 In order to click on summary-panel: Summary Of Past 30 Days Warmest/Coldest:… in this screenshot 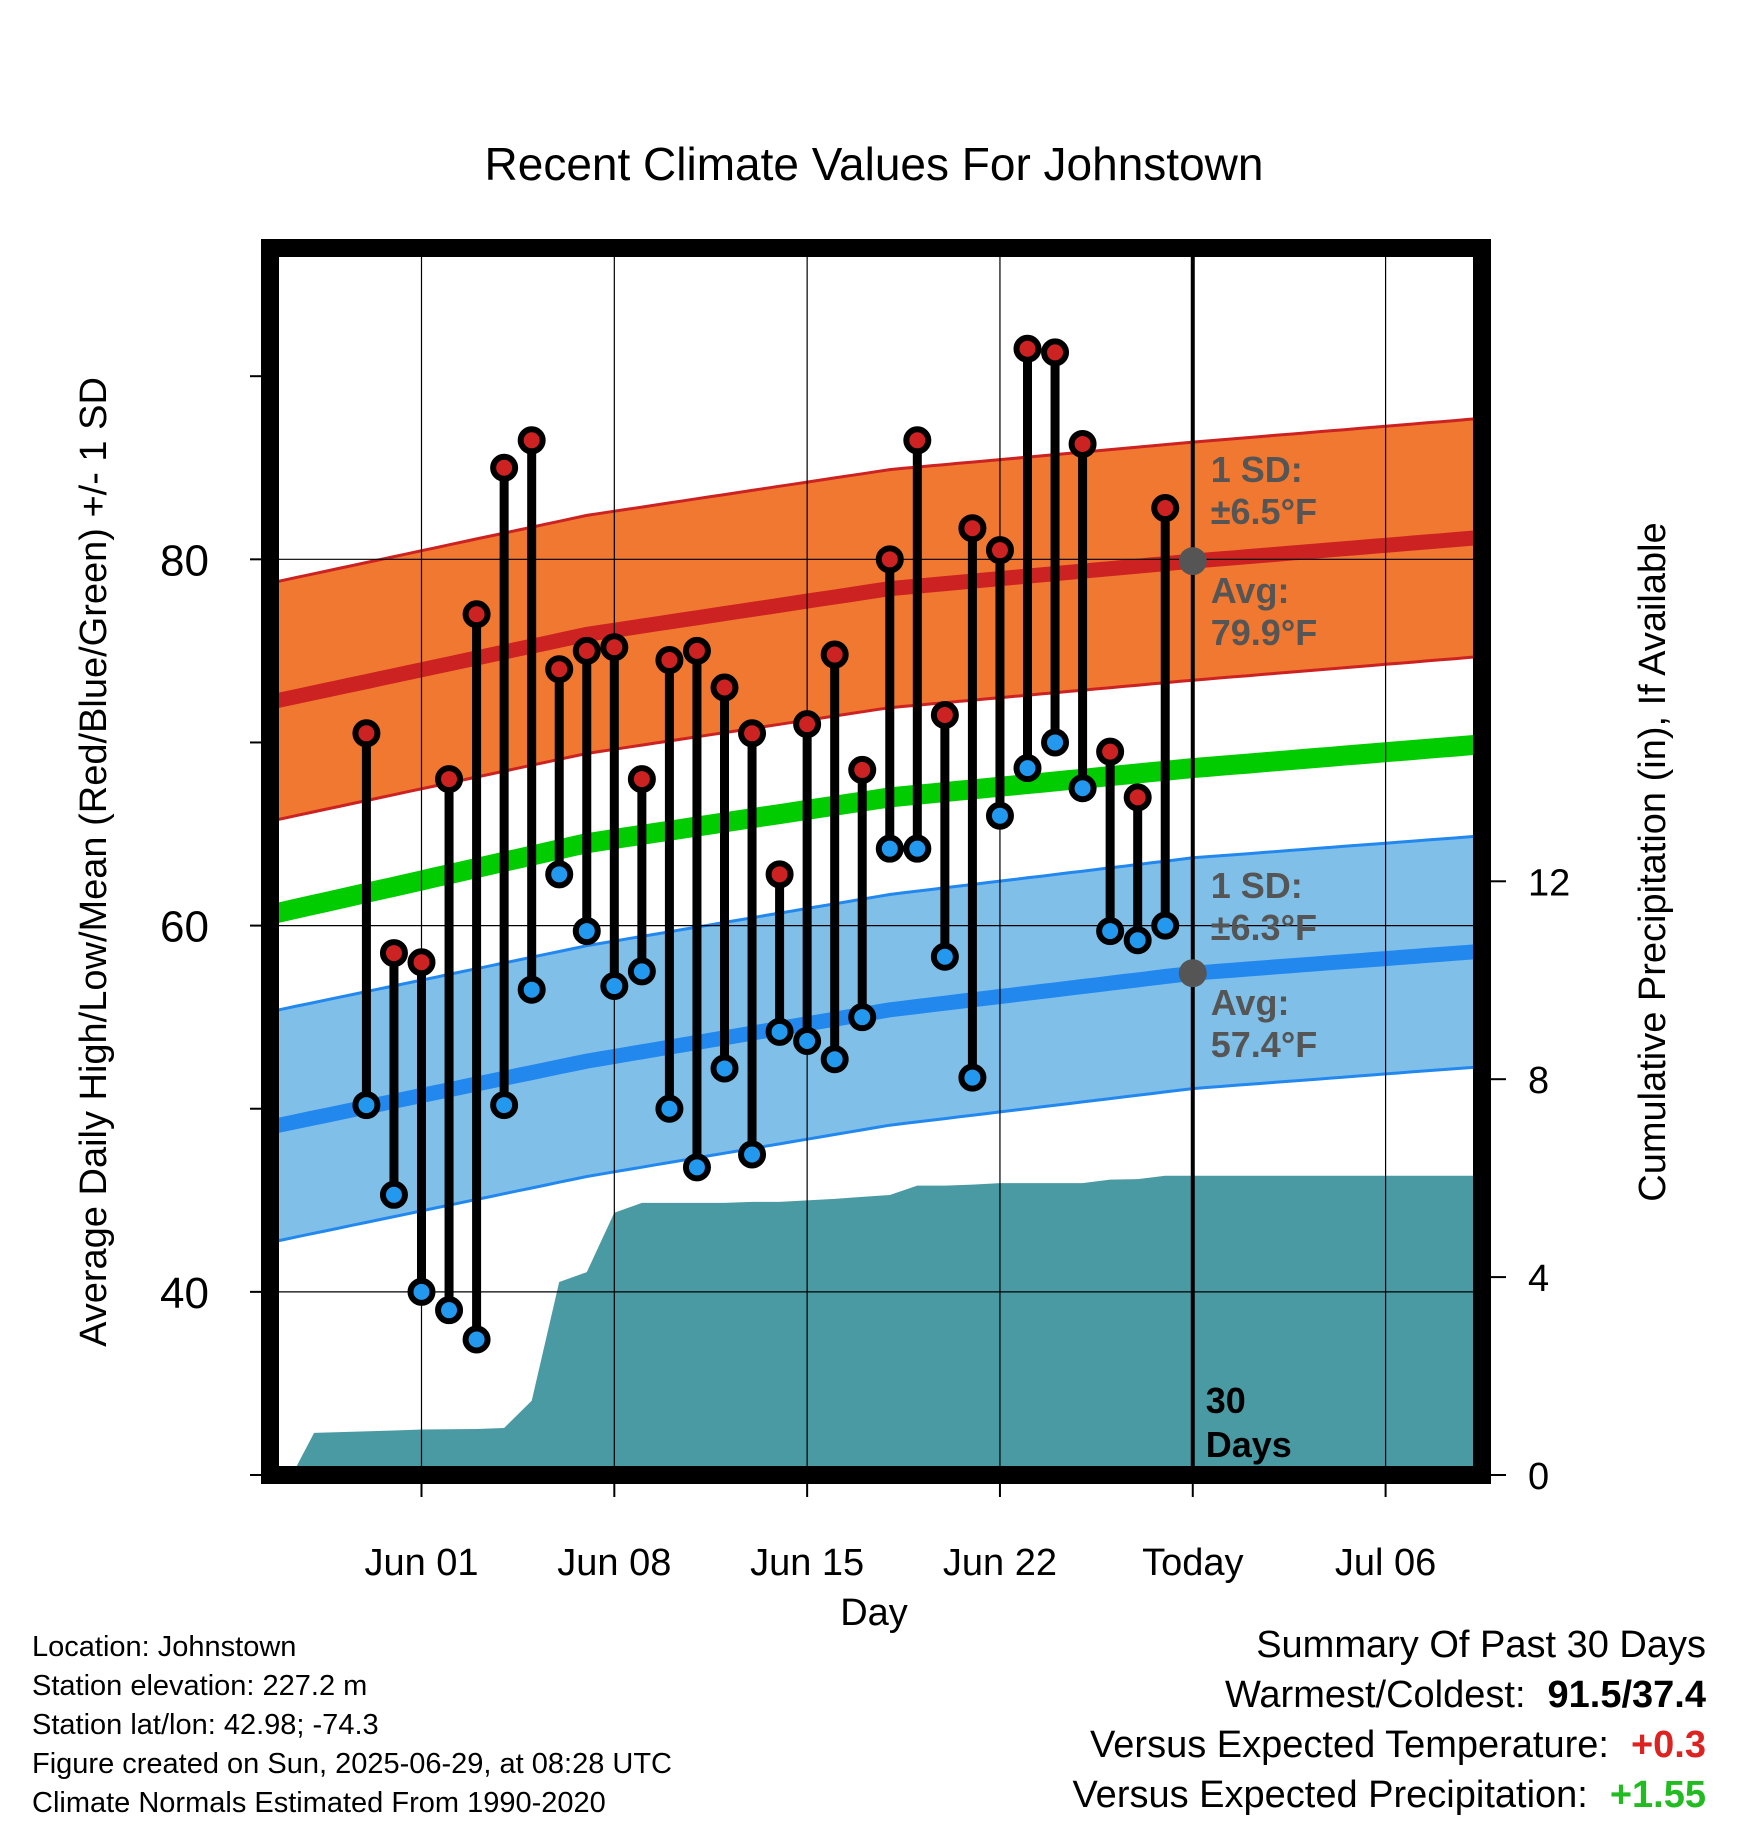, I will do `click(1389, 1720)`.